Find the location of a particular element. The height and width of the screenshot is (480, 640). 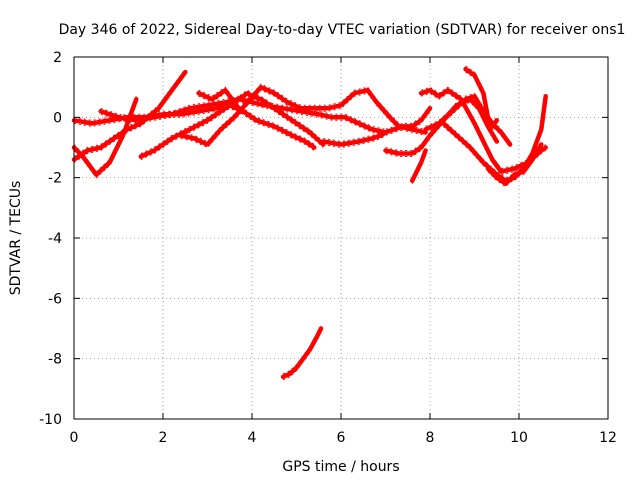

x-axis-label: GPS time / hours is located at coordinates (340, 467).